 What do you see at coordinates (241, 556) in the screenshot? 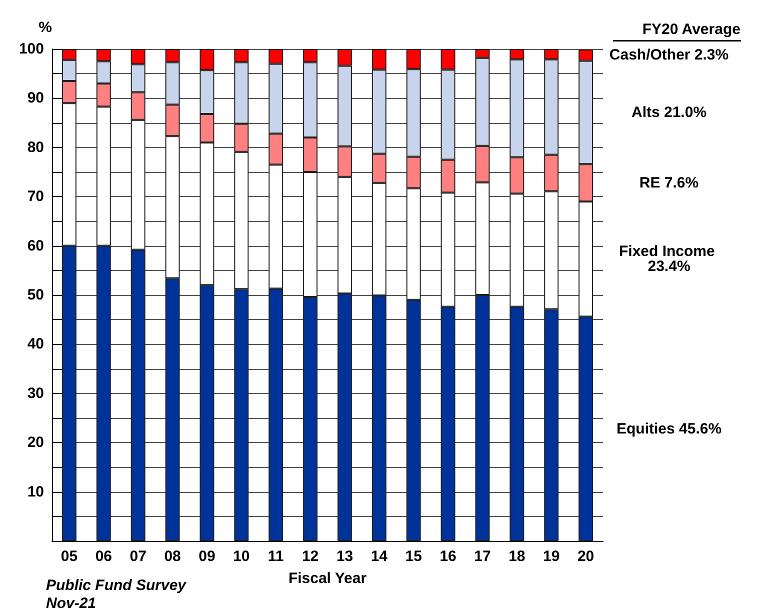
I see `x-tick-label: 10` at bounding box center [241, 556].